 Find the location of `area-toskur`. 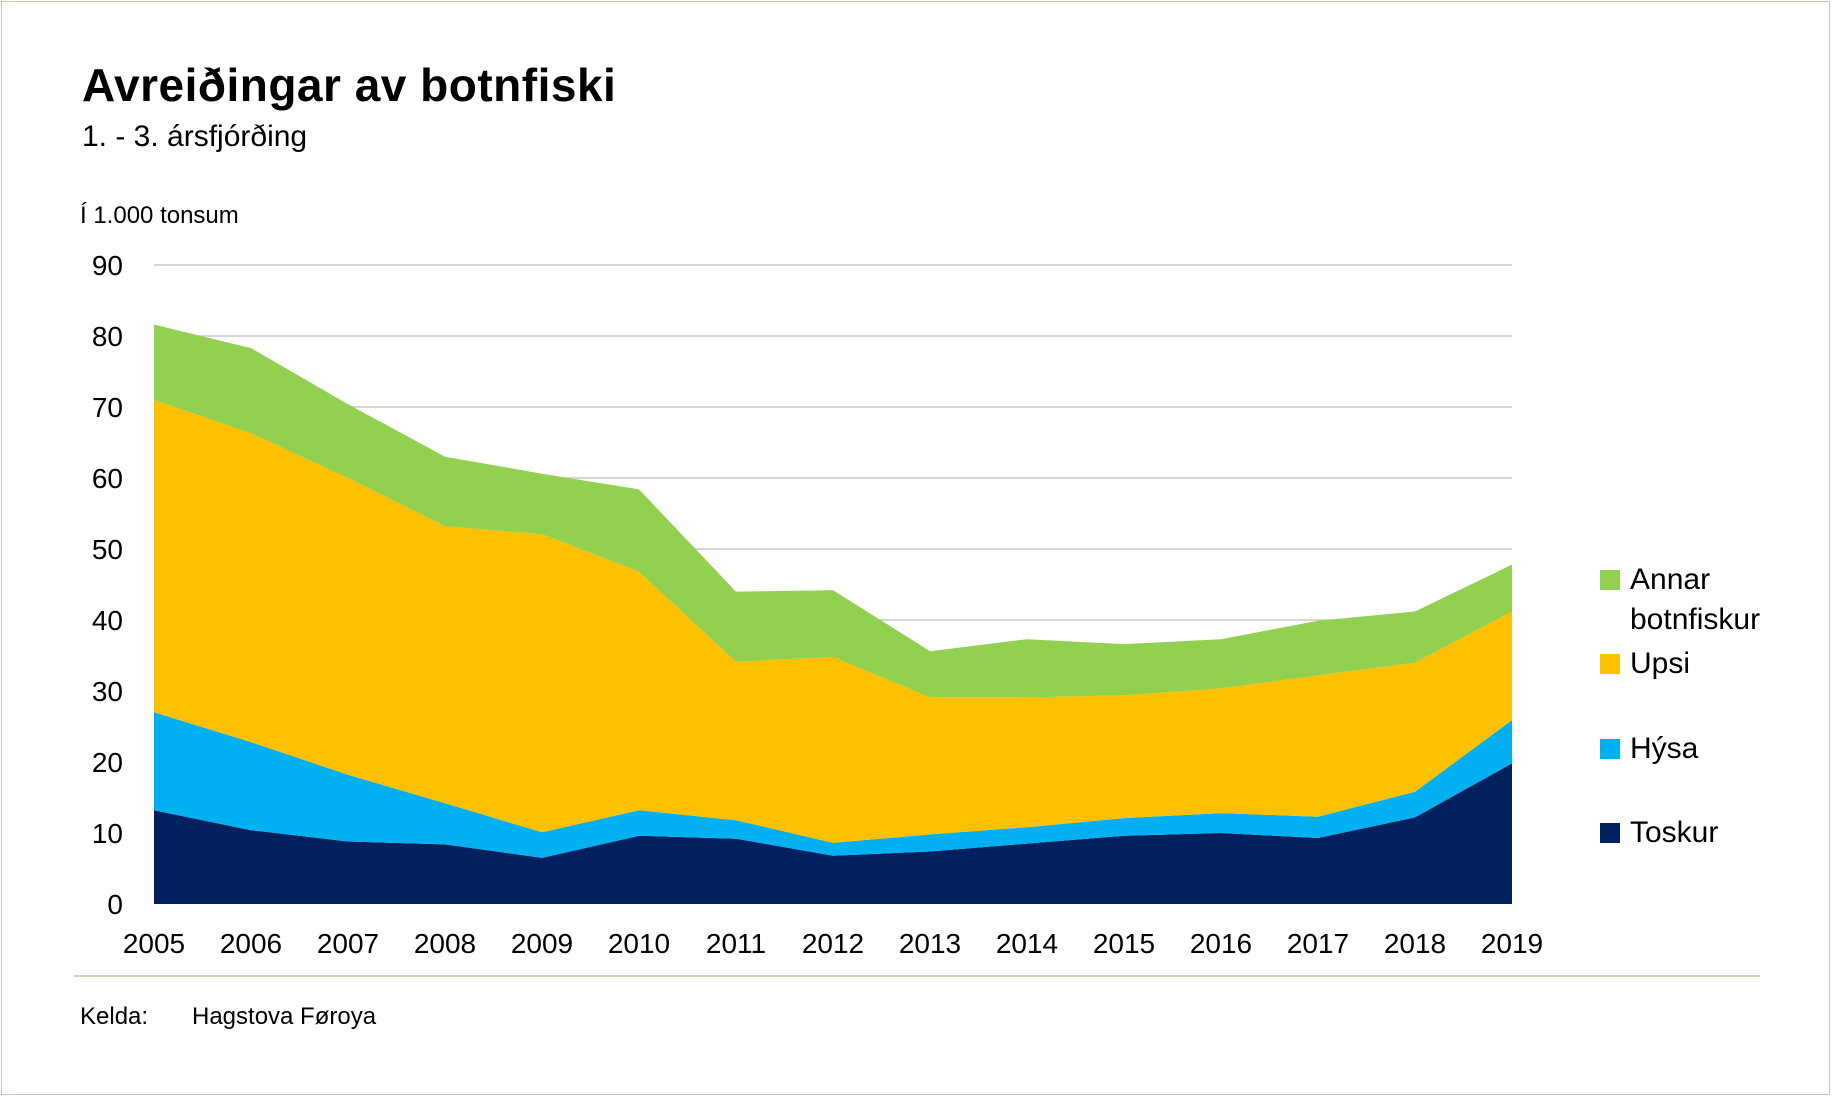

area-toskur is located at coordinates (833, 833).